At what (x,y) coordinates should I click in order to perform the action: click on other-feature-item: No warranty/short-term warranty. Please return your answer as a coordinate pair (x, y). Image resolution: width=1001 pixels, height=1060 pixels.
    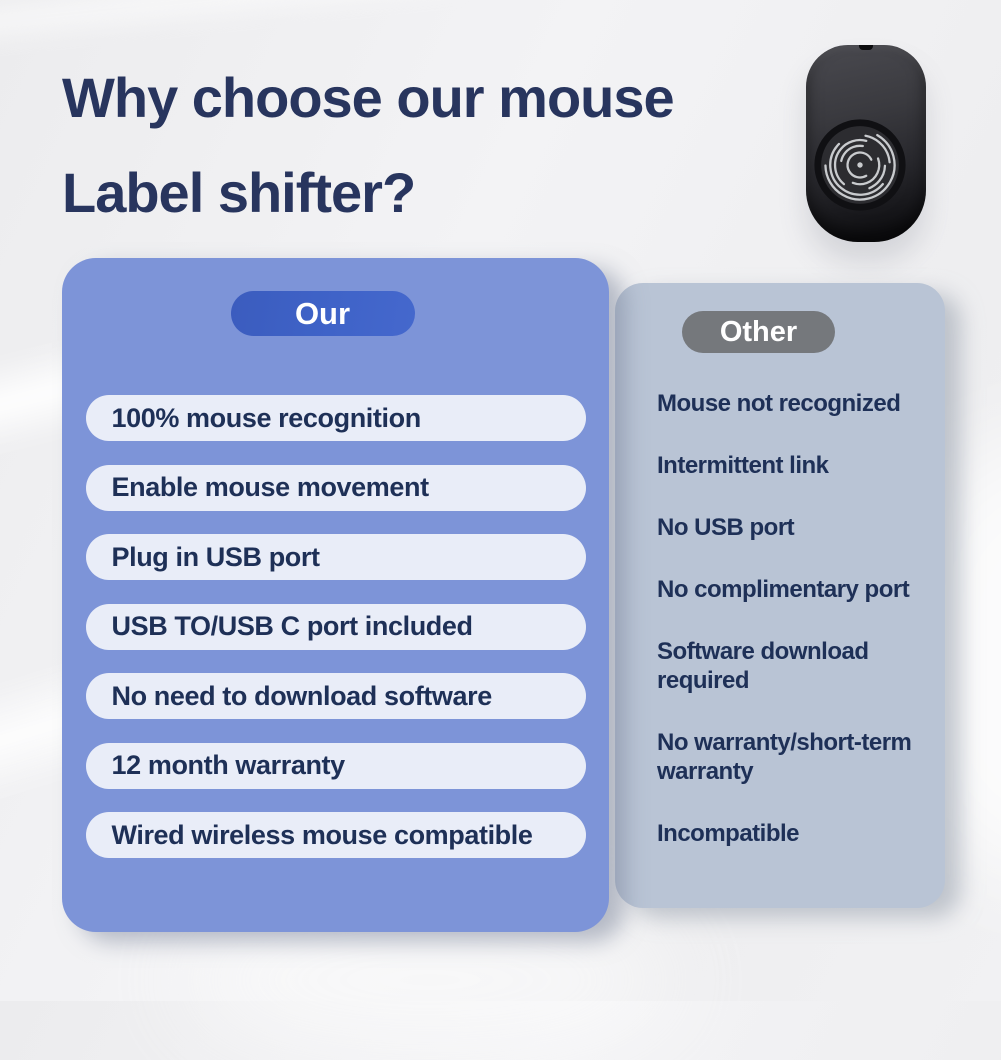
    Looking at the image, I should click on (784, 757).